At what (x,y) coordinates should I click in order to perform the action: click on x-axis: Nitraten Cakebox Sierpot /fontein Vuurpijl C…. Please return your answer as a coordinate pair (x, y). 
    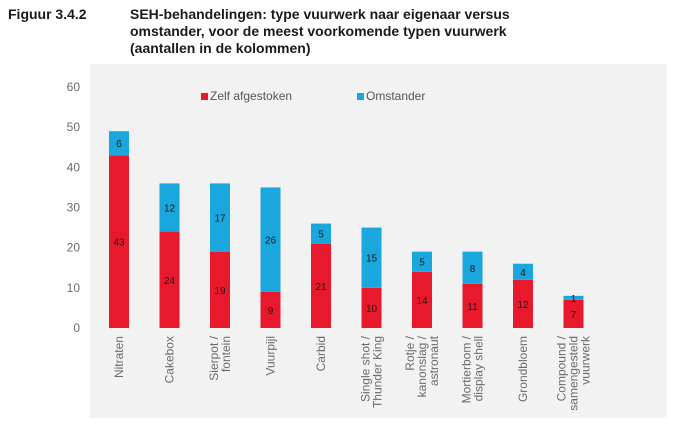
    Looking at the image, I should click on (352, 373).